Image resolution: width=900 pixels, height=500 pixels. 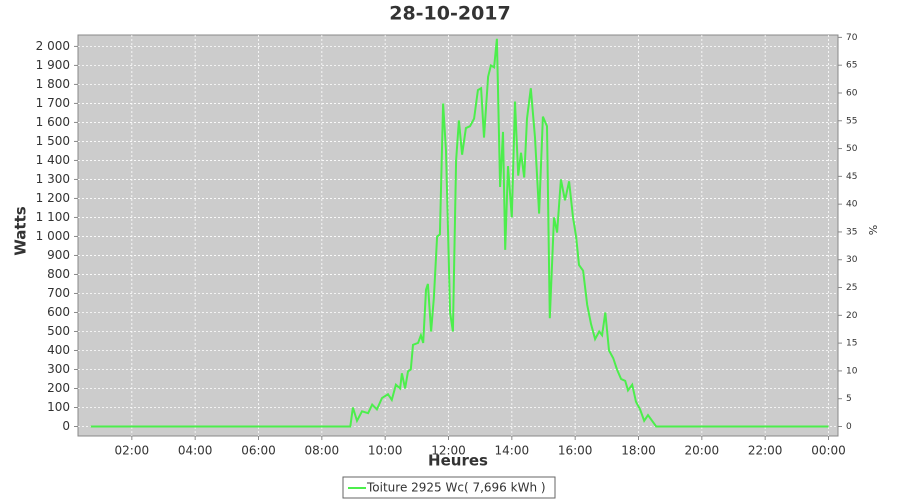 I want to click on y2-tick-label: 0, so click(x=849, y=427).